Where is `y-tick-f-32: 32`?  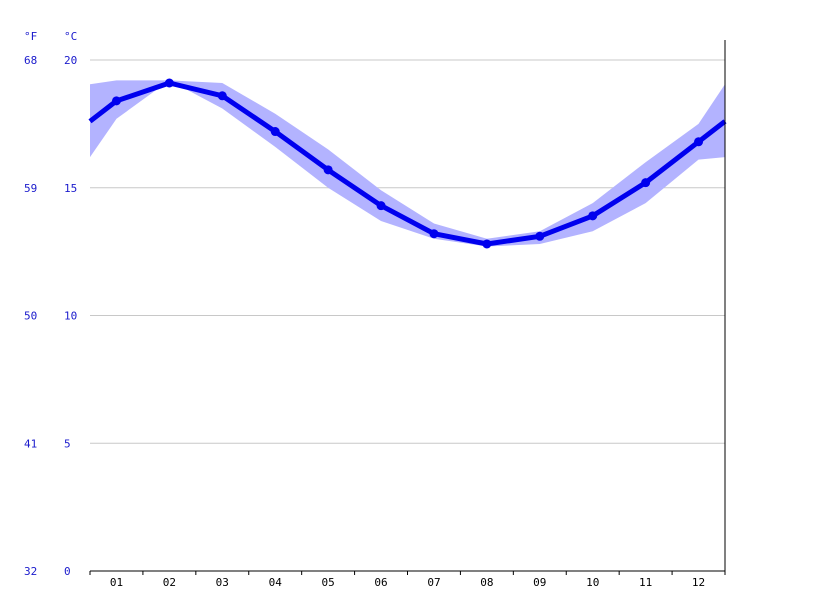
y-tick-f-32: 32 is located at coordinates (30, 571).